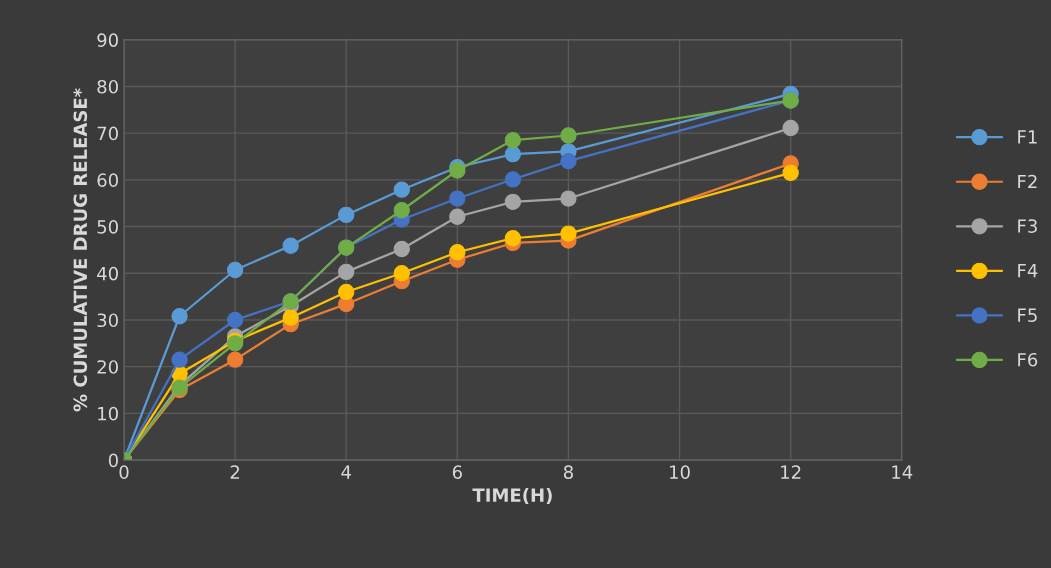 Image resolution: width=1051 pixels, height=568 pixels. Describe the element at coordinates (107, 320) in the screenshot. I see `y-tick-label: 30` at that location.